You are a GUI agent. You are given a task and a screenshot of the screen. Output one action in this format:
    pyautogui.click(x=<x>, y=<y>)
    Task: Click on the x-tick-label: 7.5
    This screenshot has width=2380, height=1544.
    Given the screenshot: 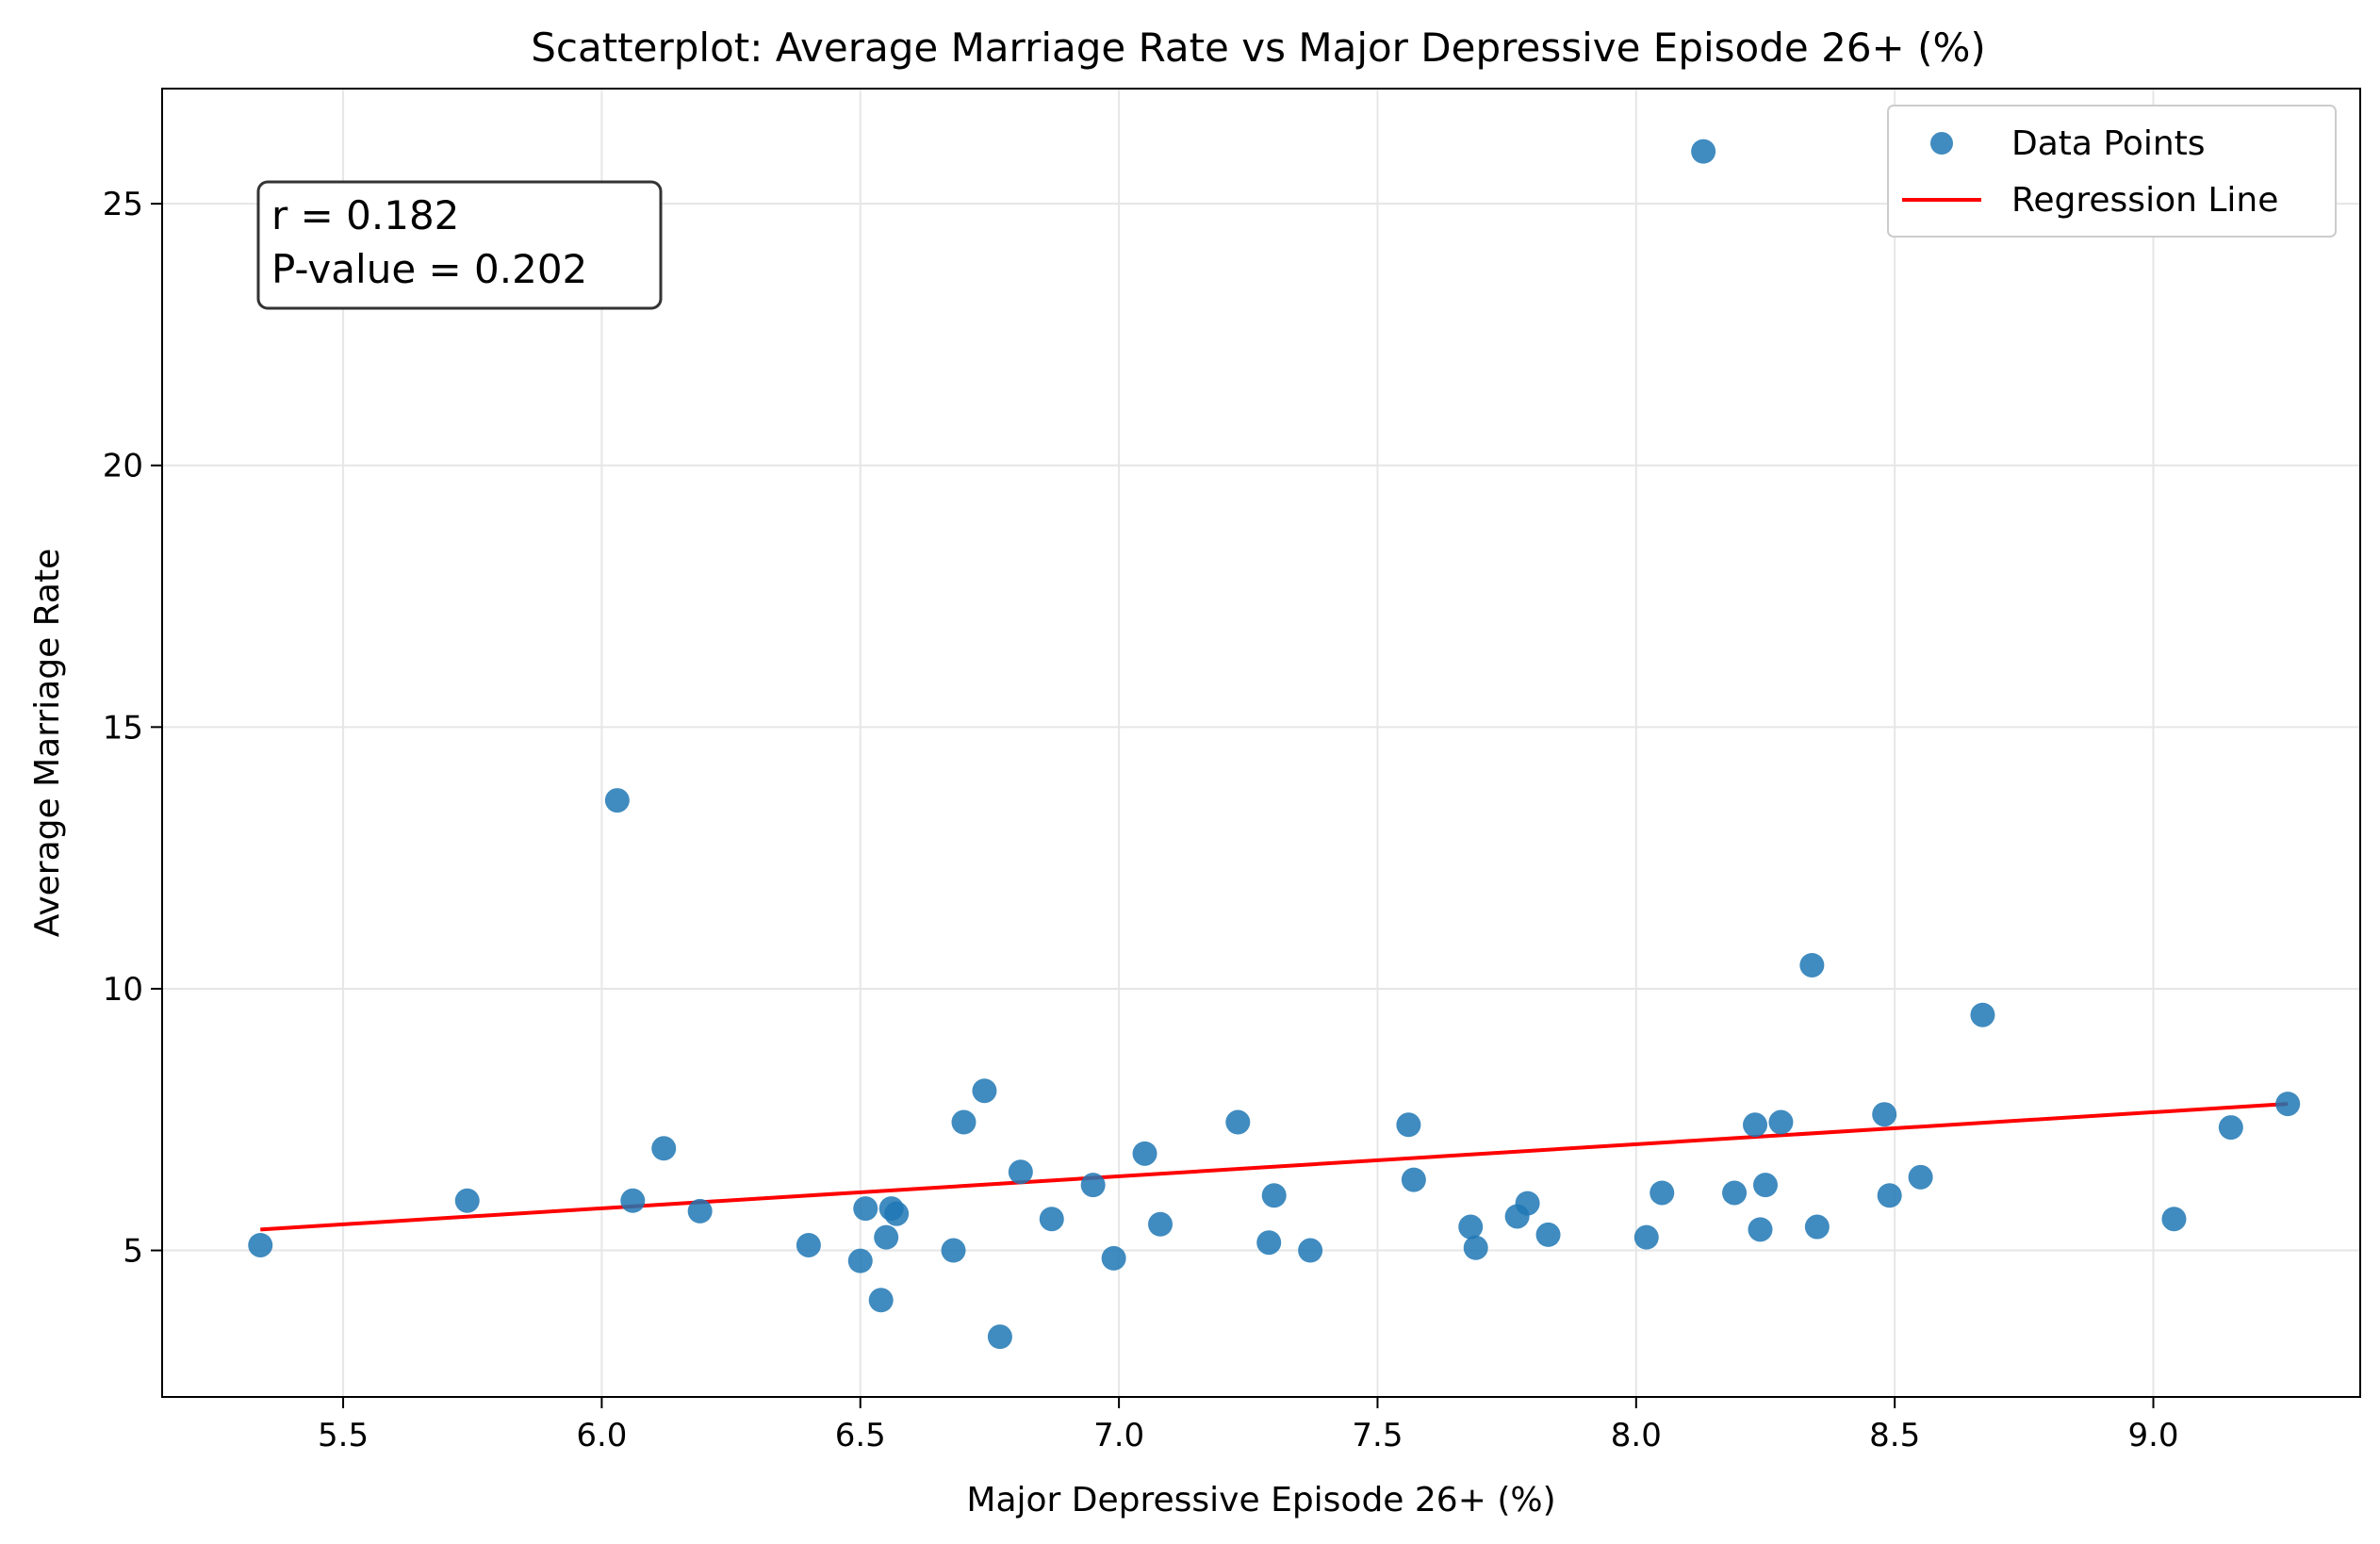 What is the action you would take?
    pyautogui.click(x=1377, y=1435)
    